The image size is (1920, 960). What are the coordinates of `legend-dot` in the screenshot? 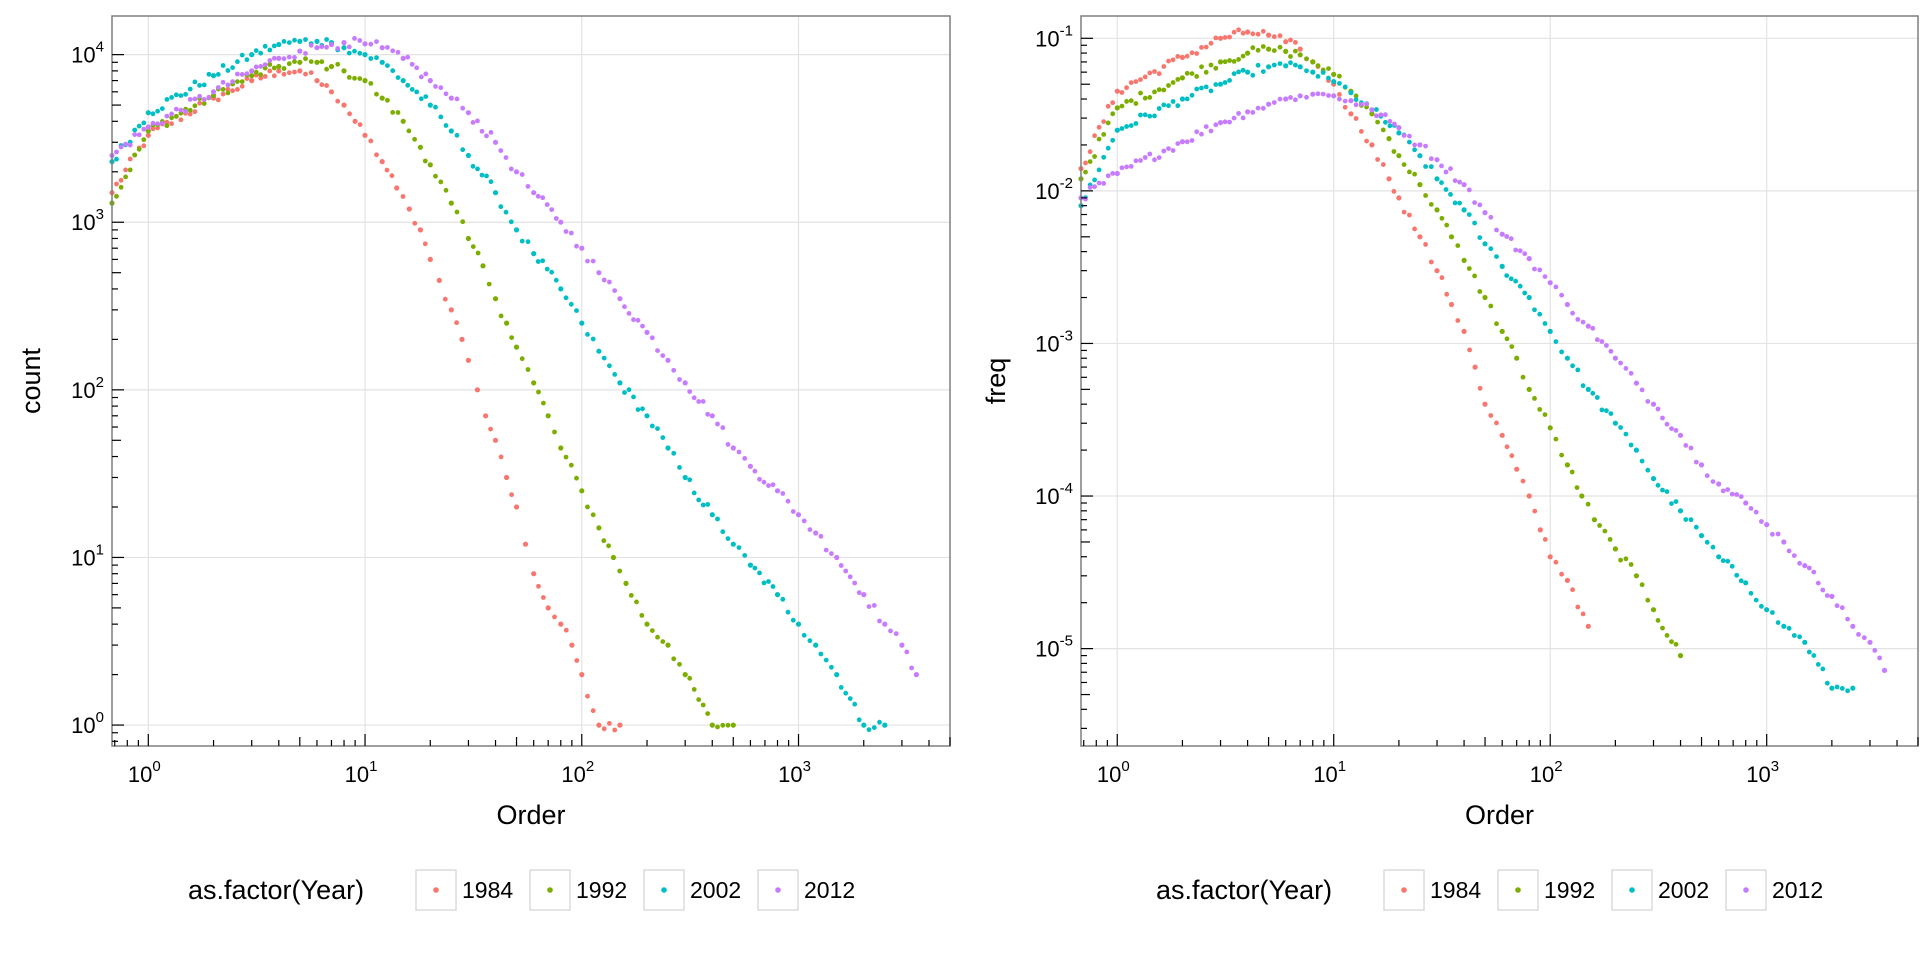 It's located at (436, 890).